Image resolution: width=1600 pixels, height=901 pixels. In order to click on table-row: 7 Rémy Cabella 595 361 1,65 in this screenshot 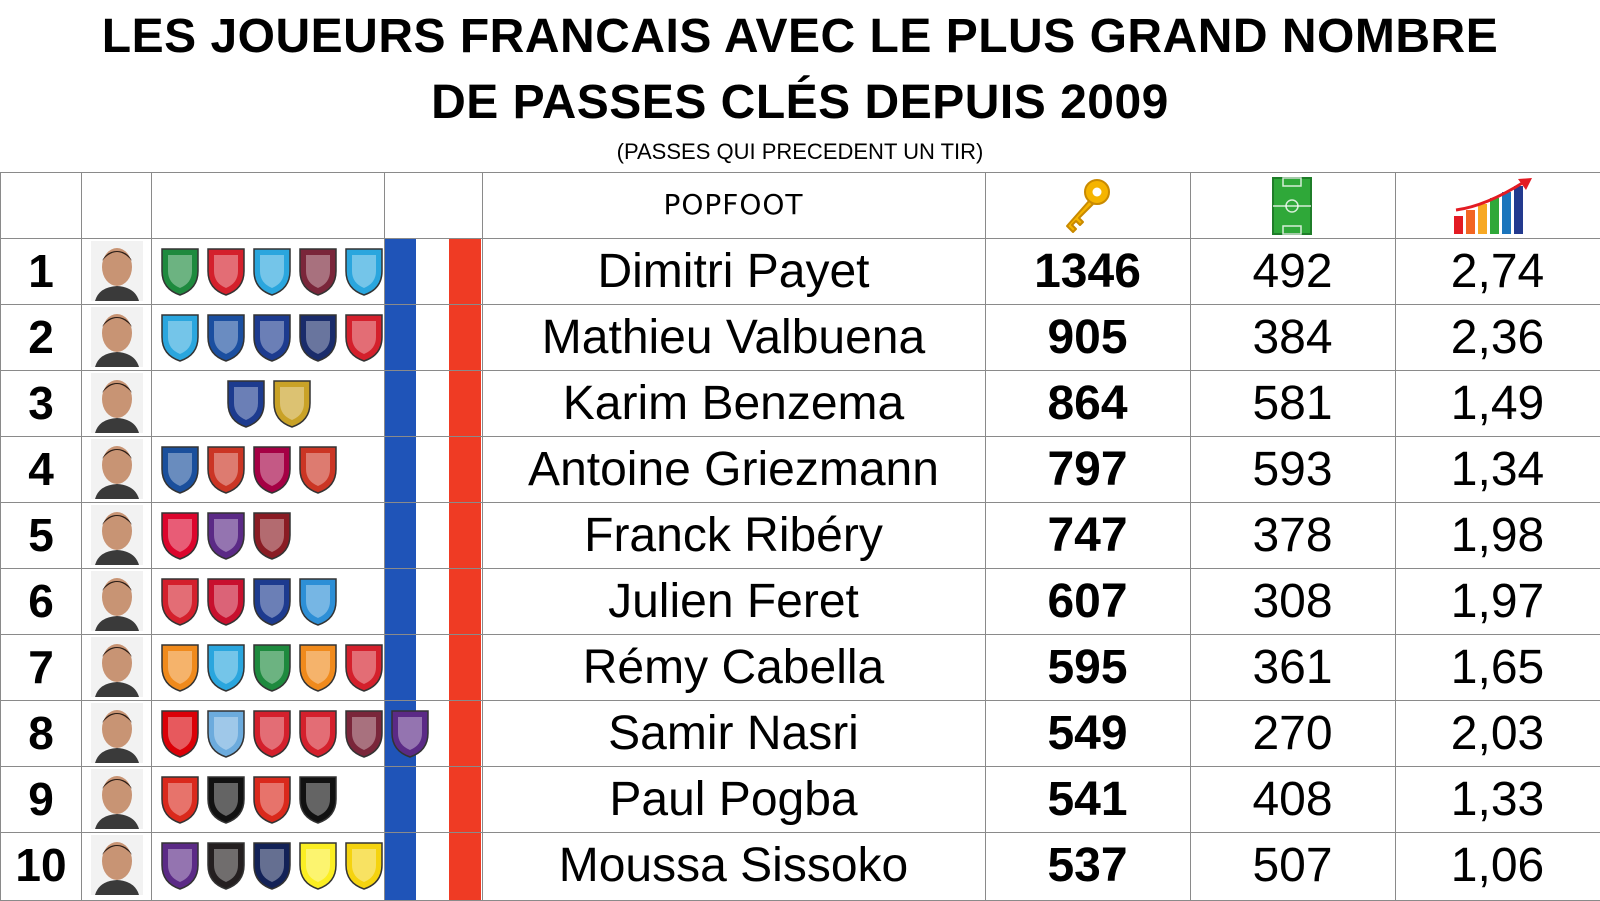, I will do `click(800, 667)`.